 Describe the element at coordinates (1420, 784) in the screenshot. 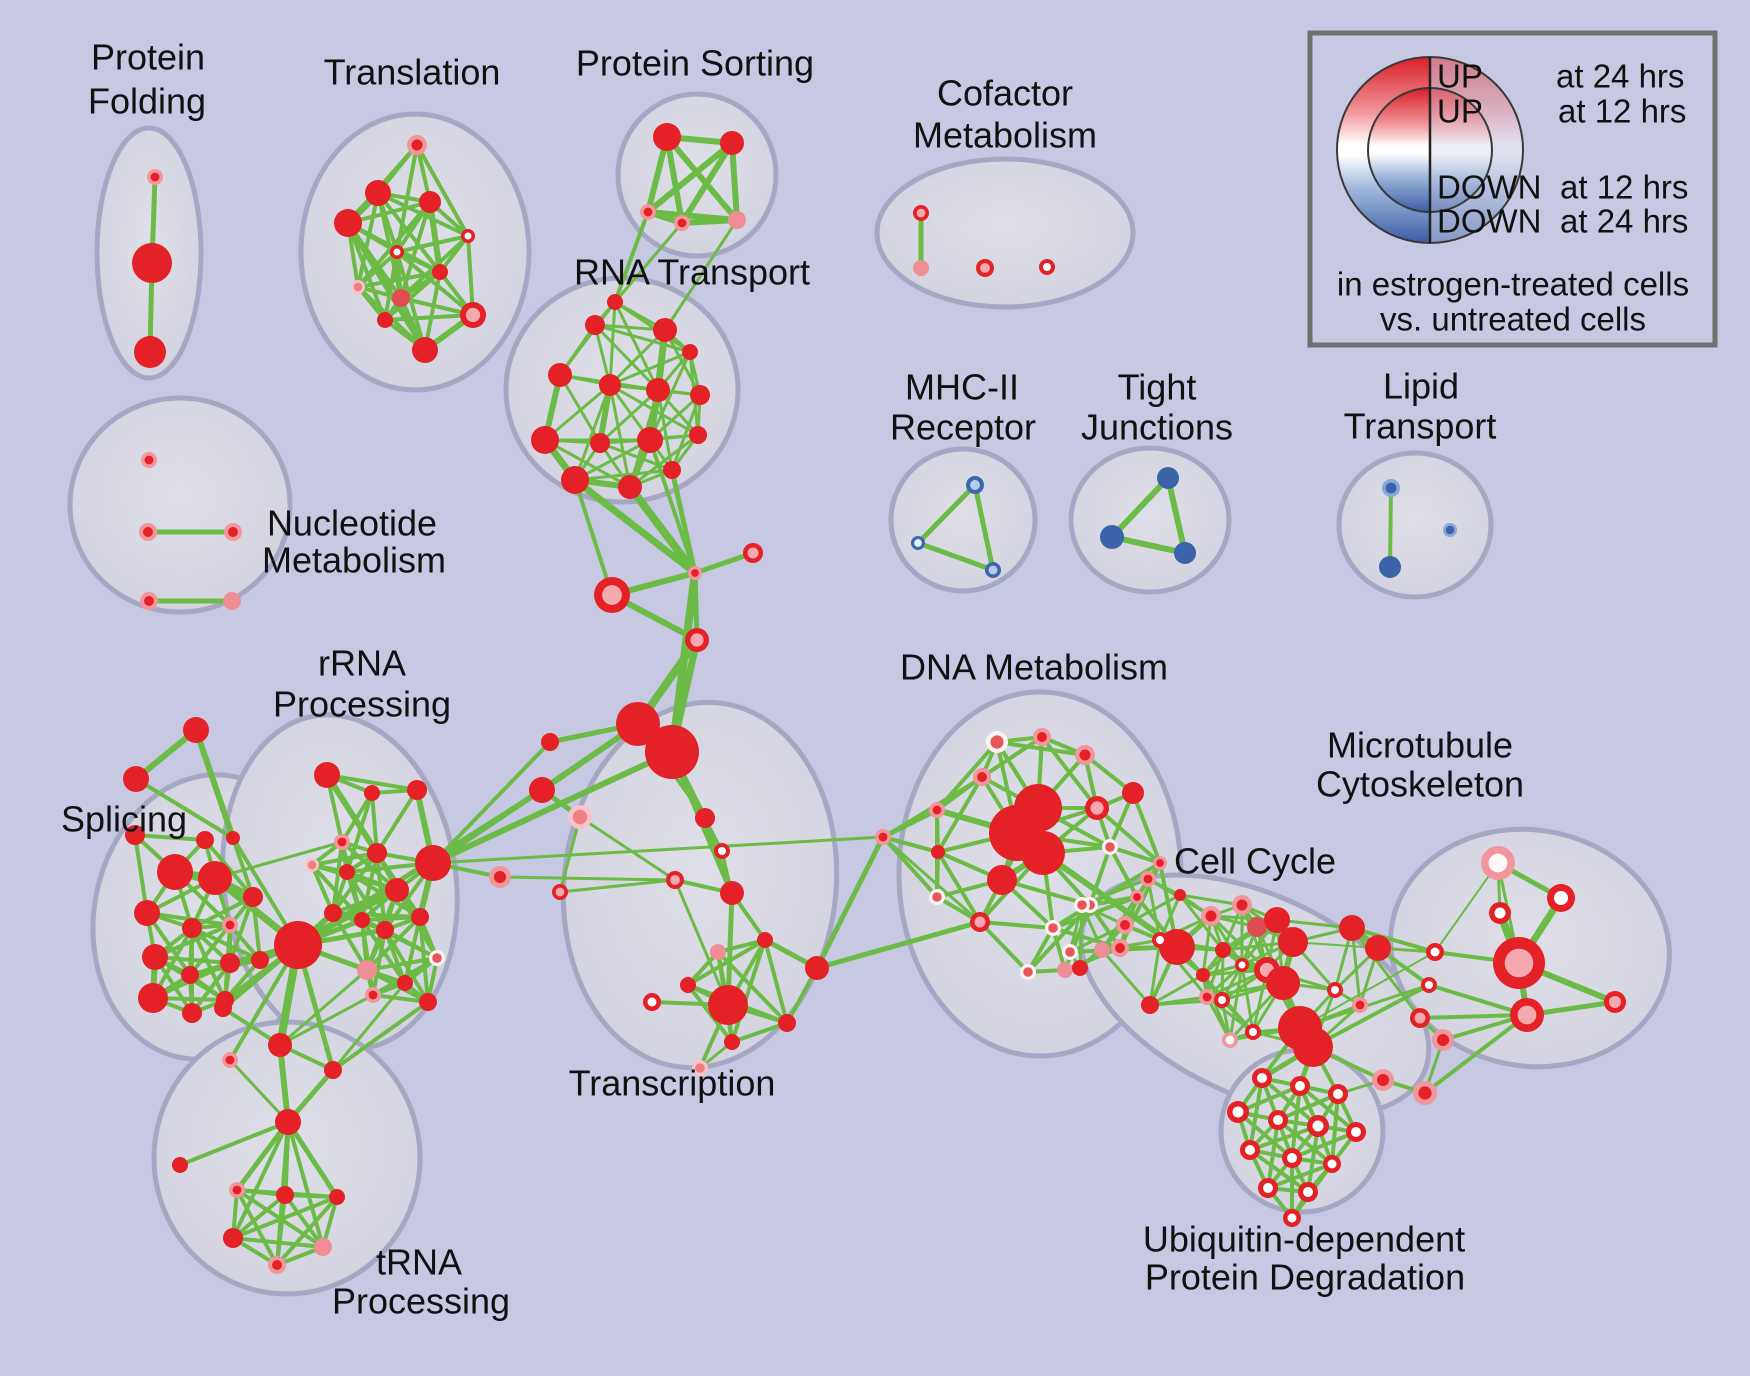

I see `cluster-label-microtubule-cytoskeleton: Cytoskeleton` at that location.